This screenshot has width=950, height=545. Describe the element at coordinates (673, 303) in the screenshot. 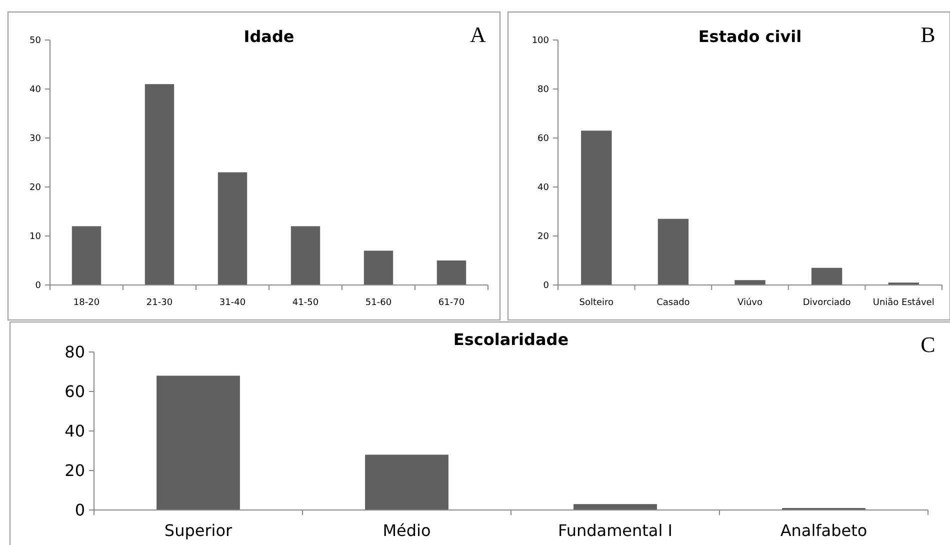

I see `x-tick-label: Casado` at that location.